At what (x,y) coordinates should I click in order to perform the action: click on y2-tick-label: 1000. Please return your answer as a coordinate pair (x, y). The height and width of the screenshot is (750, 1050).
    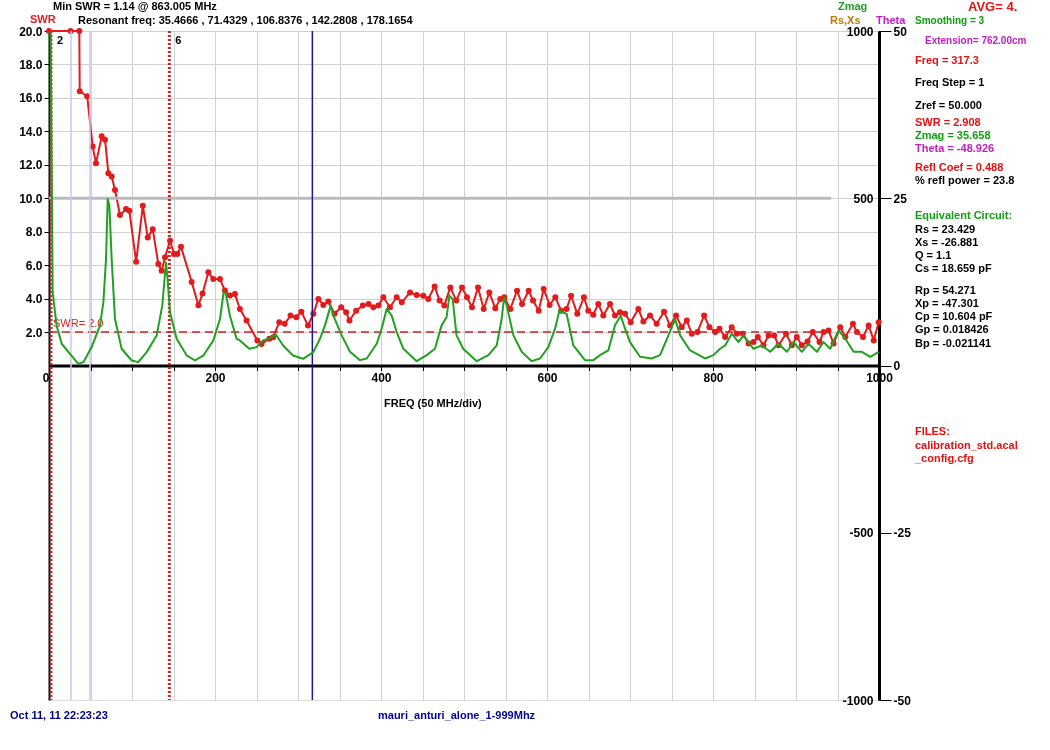
    Looking at the image, I should click on (860, 31).